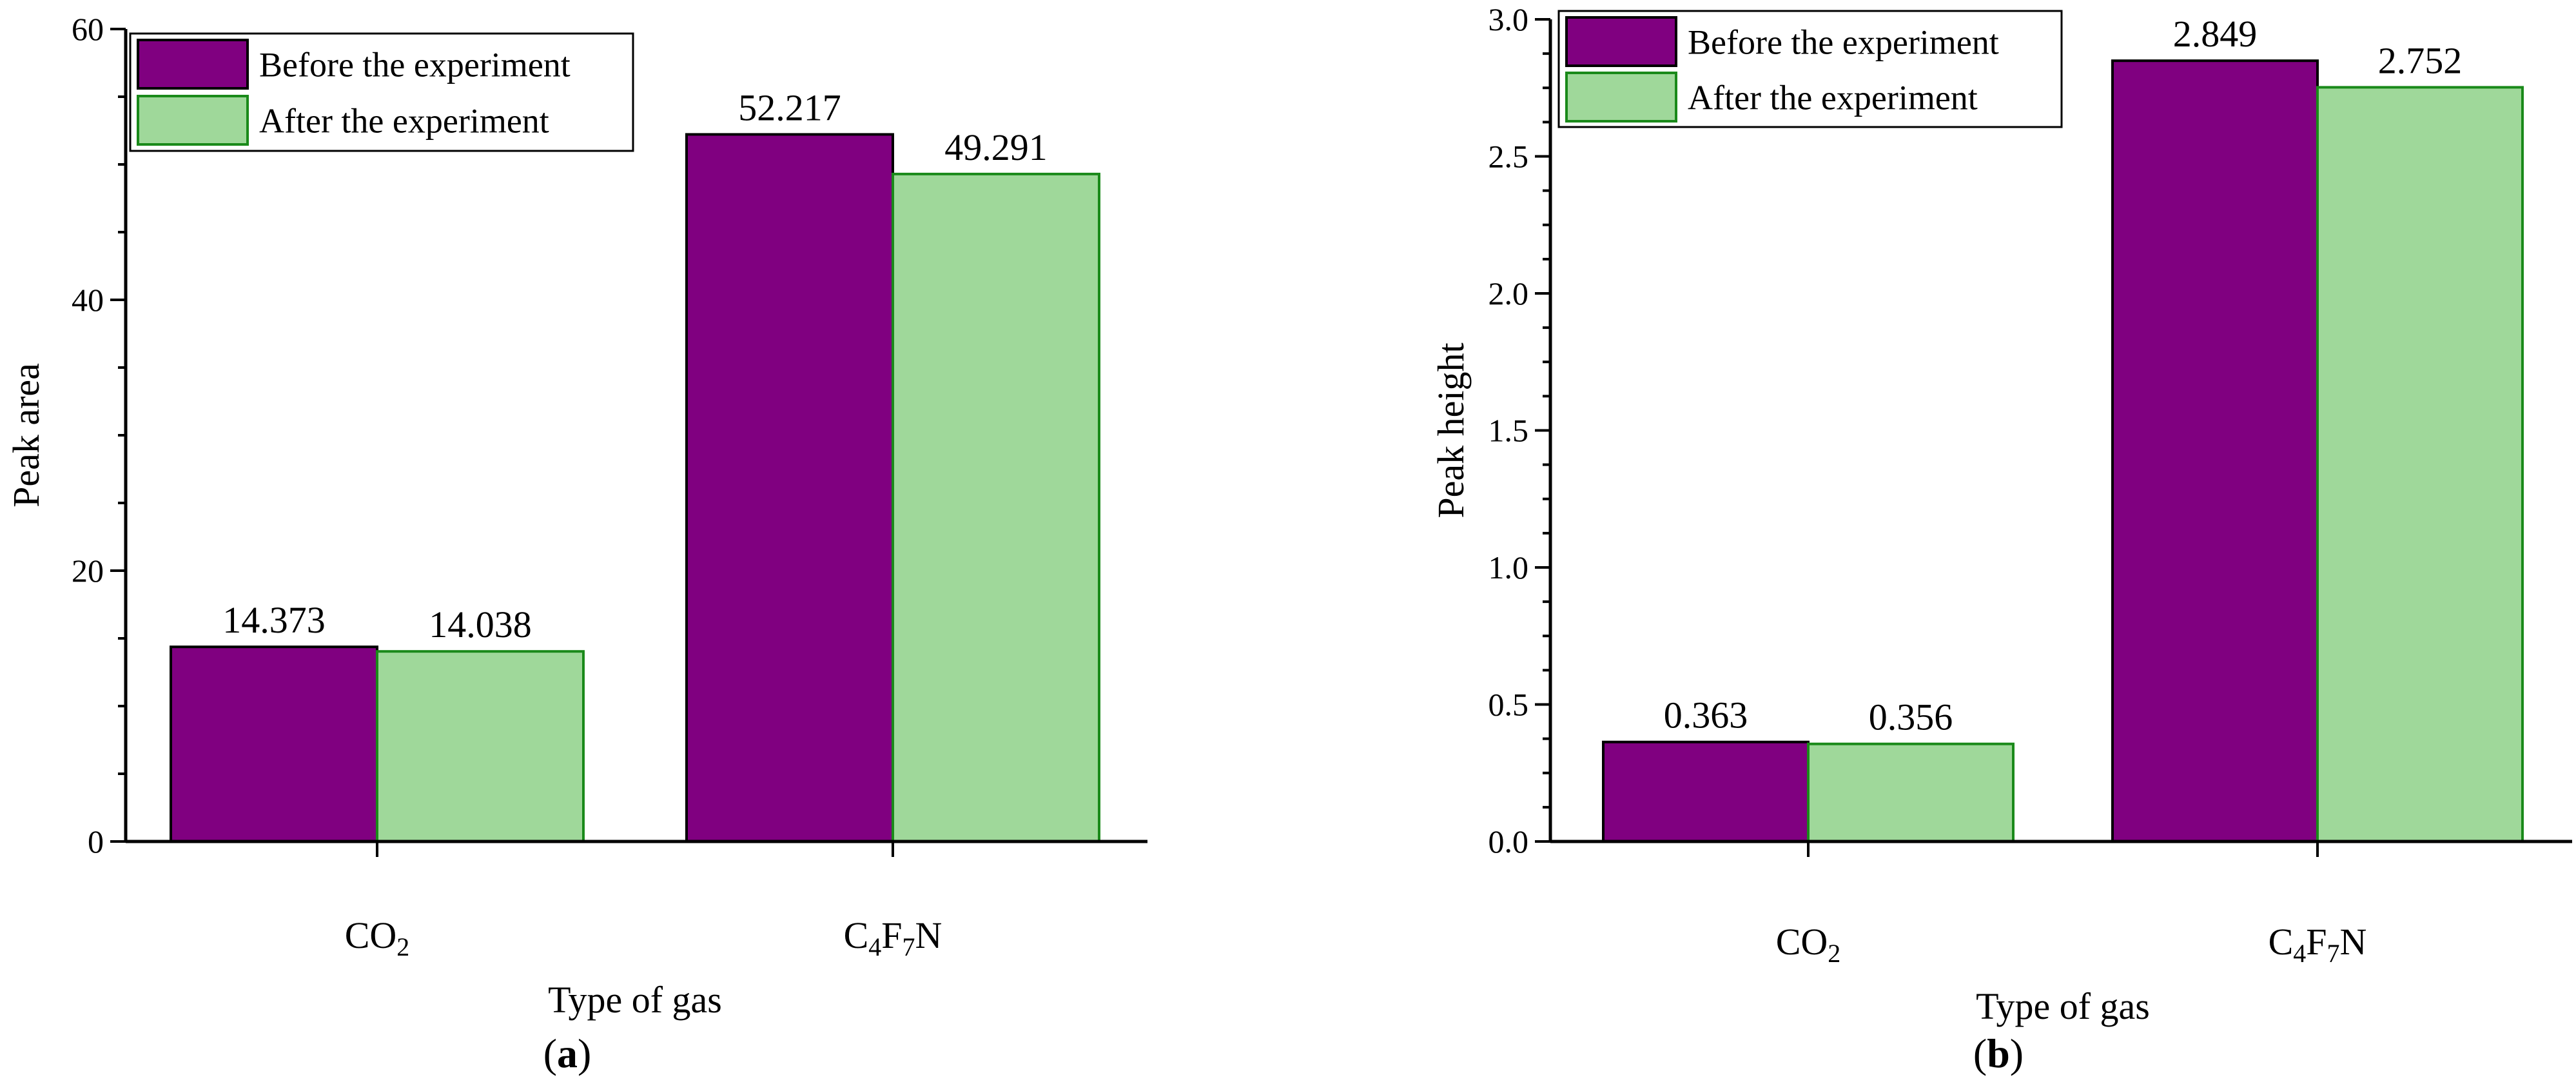  I want to click on data-label: 2.849, so click(2215, 34).